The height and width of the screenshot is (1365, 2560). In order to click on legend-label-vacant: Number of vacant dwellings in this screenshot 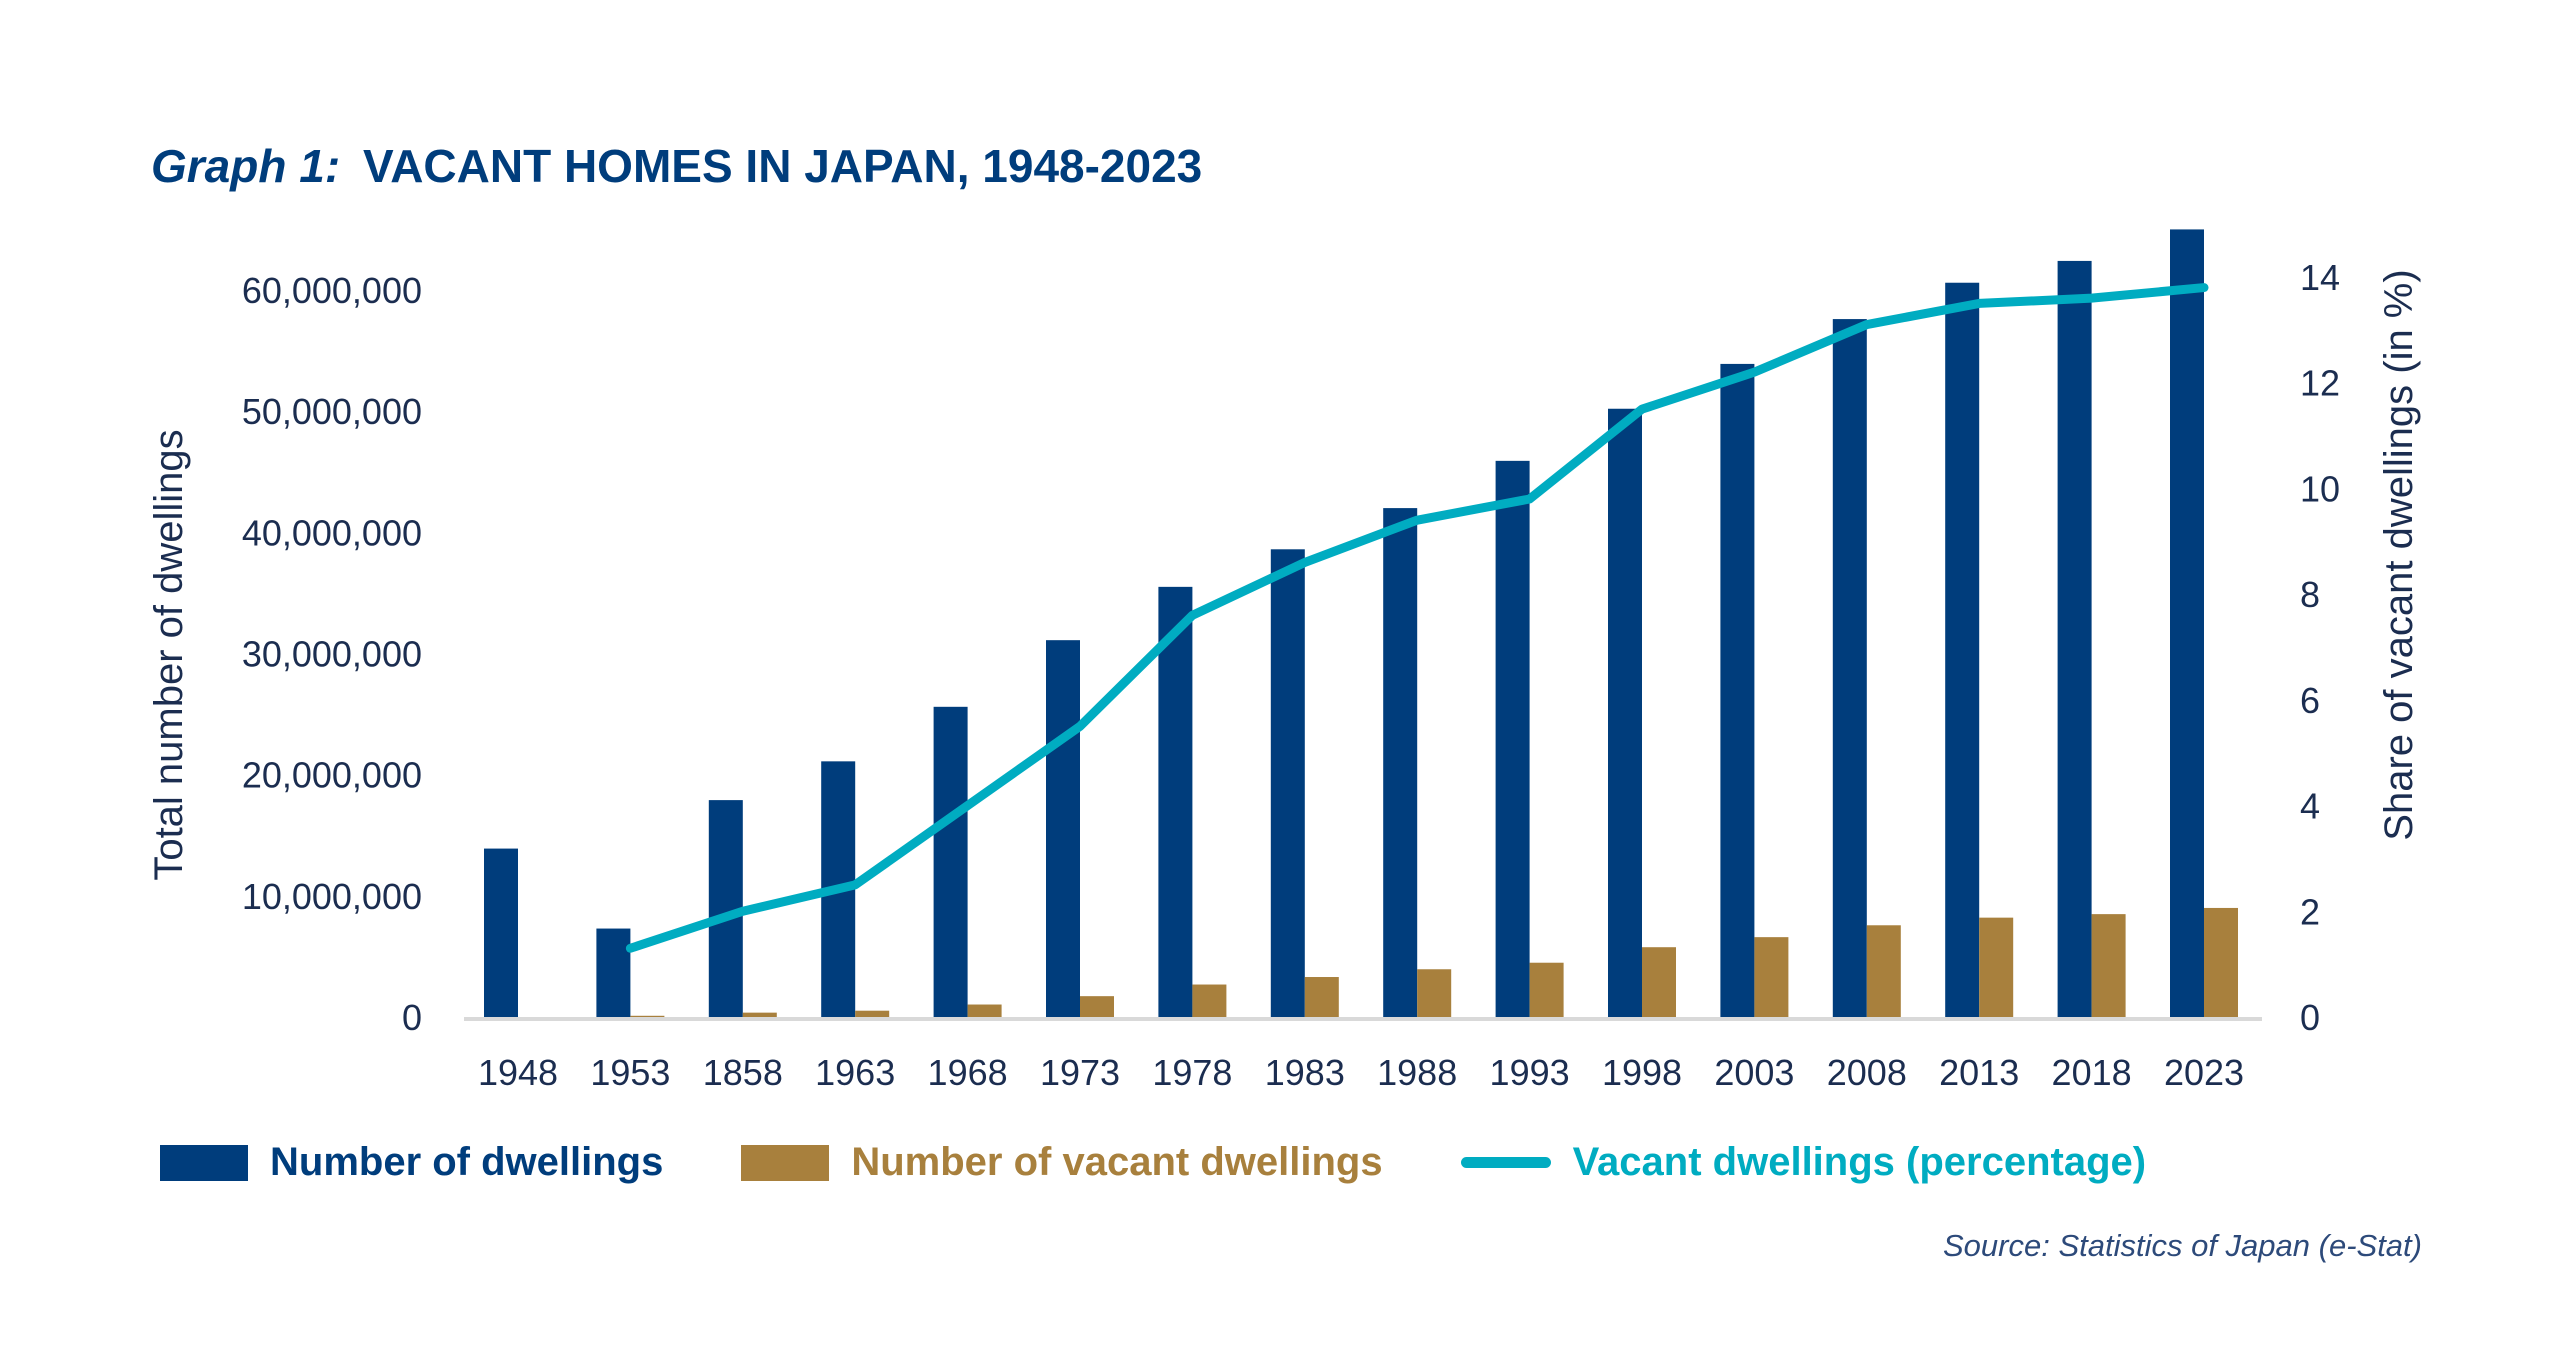, I will do `click(1117, 1162)`.